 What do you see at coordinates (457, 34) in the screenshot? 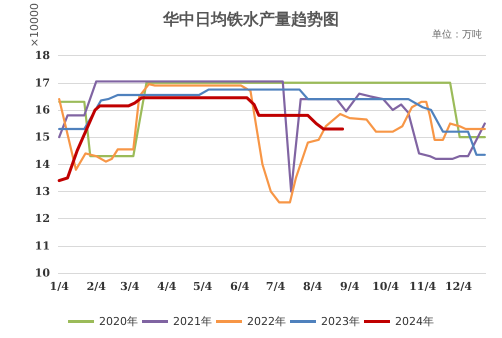
I see `text: 单位：万吨` at bounding box center [457, 34].